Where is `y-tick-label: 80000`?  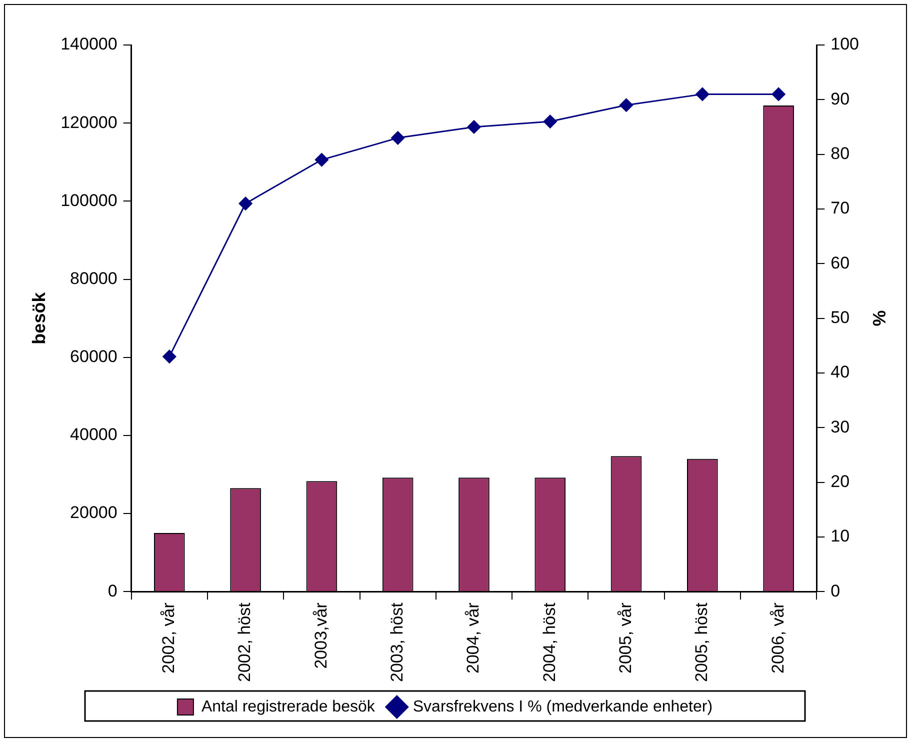 y-tick-label: 80000 is located at coordinates (94, 278).